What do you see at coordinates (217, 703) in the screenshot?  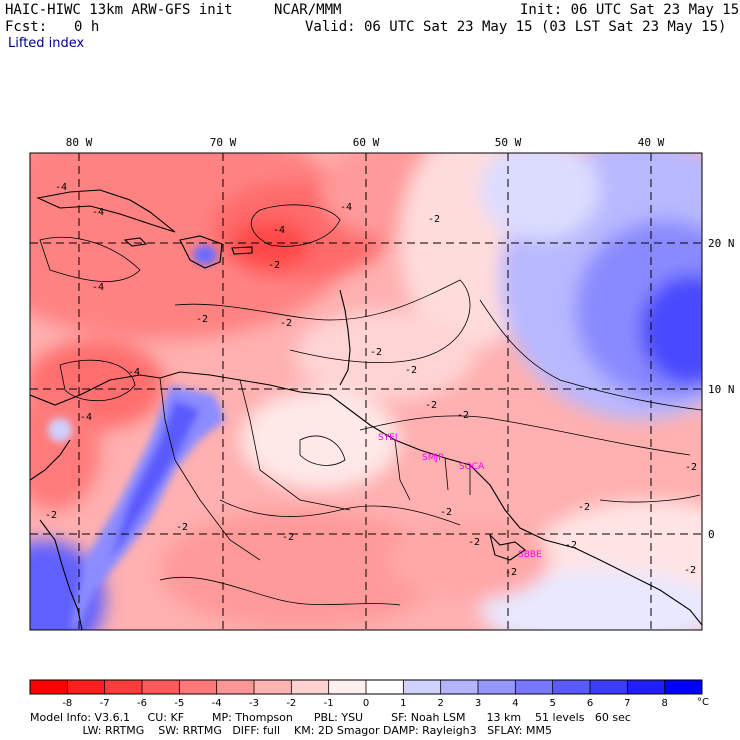 I see `colorbar-tick-label: -4` at bounding box center [217, 703].